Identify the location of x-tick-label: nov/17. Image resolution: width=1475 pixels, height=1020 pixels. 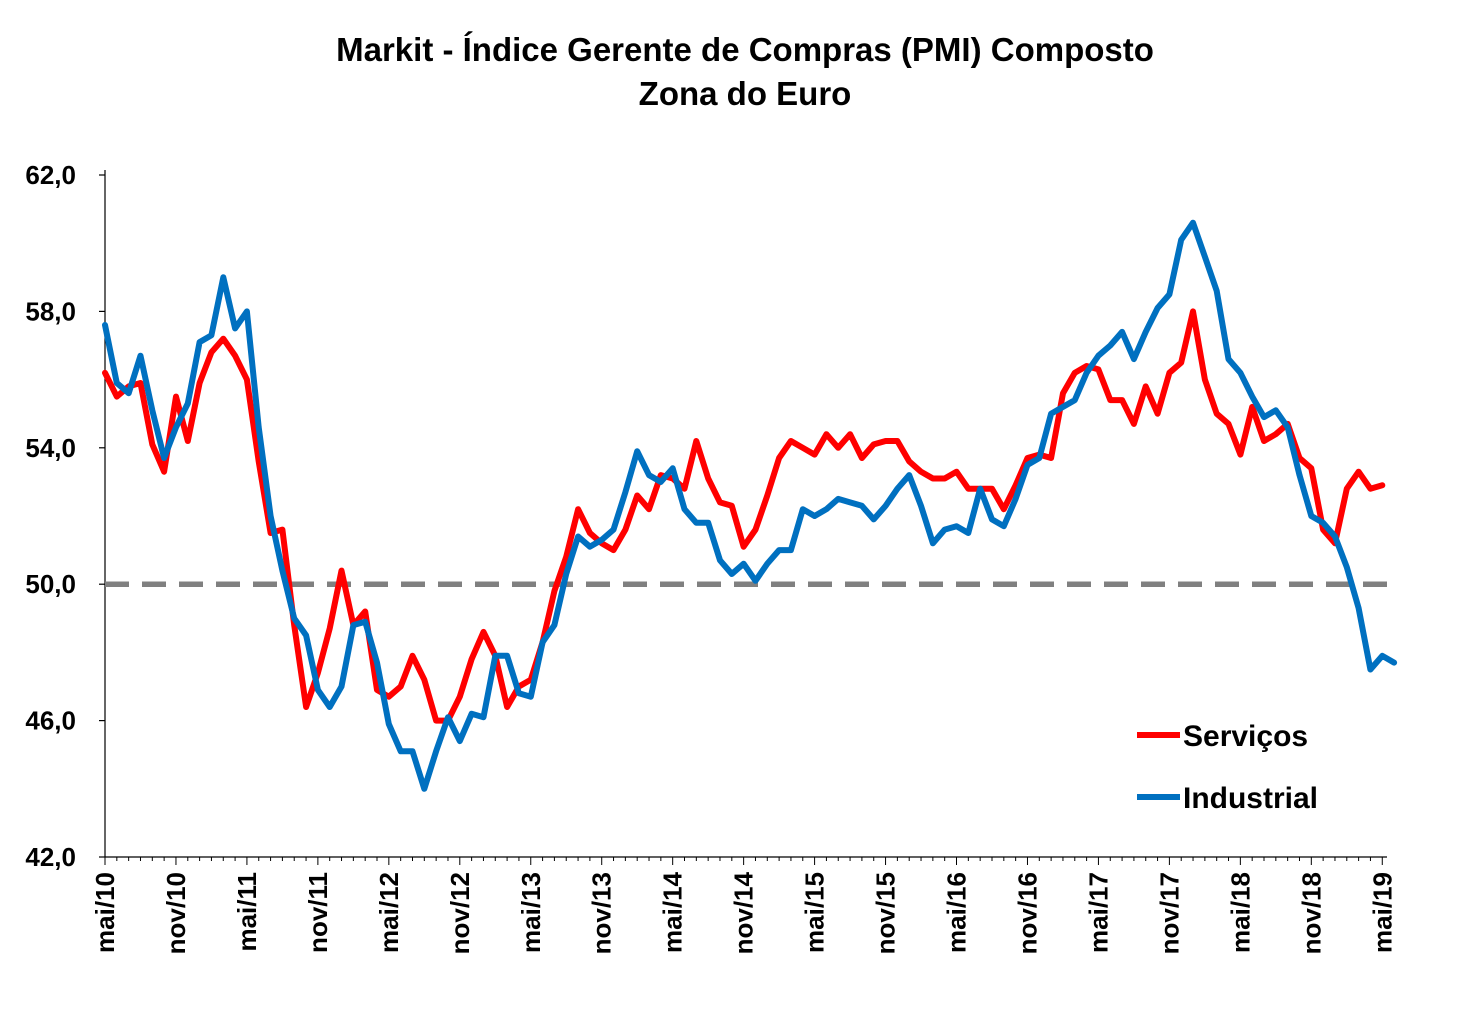
(1169, 913).